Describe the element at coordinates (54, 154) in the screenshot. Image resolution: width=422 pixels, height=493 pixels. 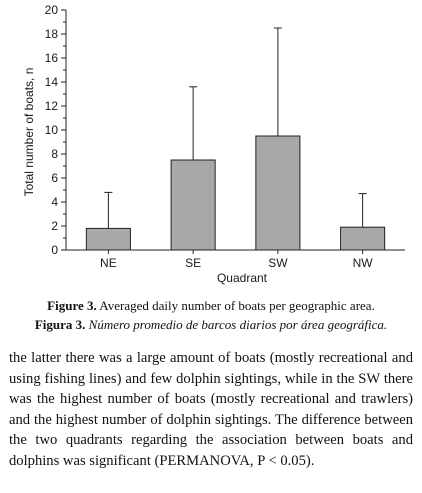
I see `y-tick-label: 8` at that location.